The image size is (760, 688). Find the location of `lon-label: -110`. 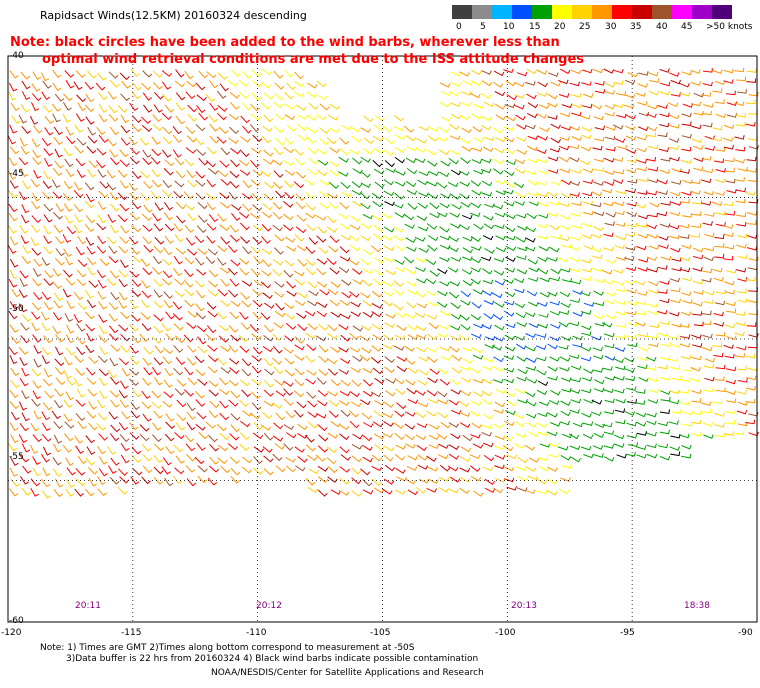

lon-label: -110 is located at coordinates (256, 633).